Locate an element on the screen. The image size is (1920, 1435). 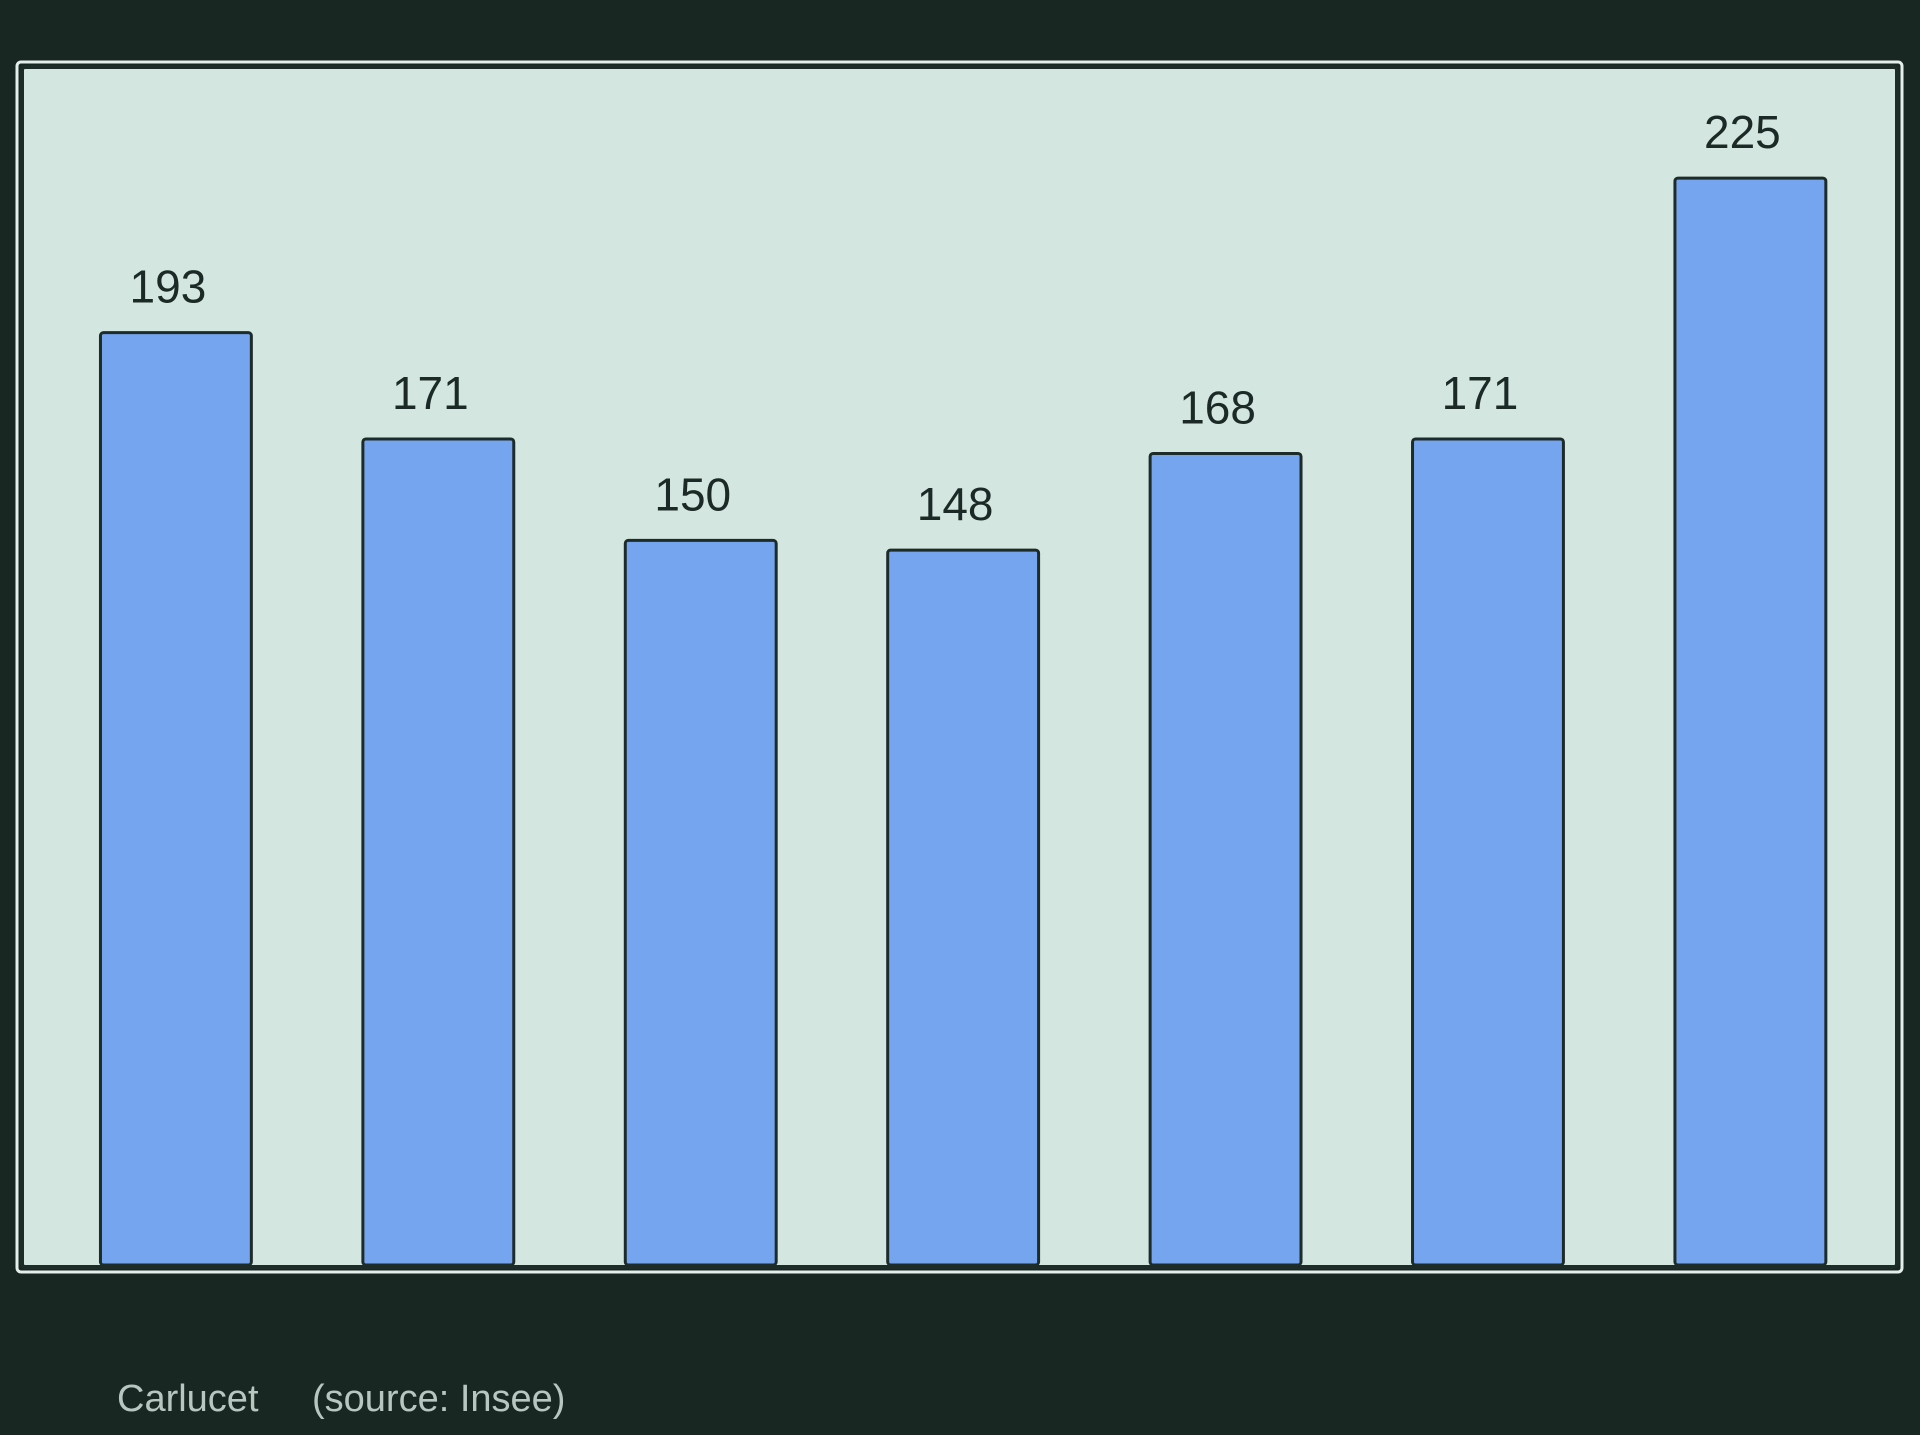
value-label: 193 is located at coordinates (168, 287).